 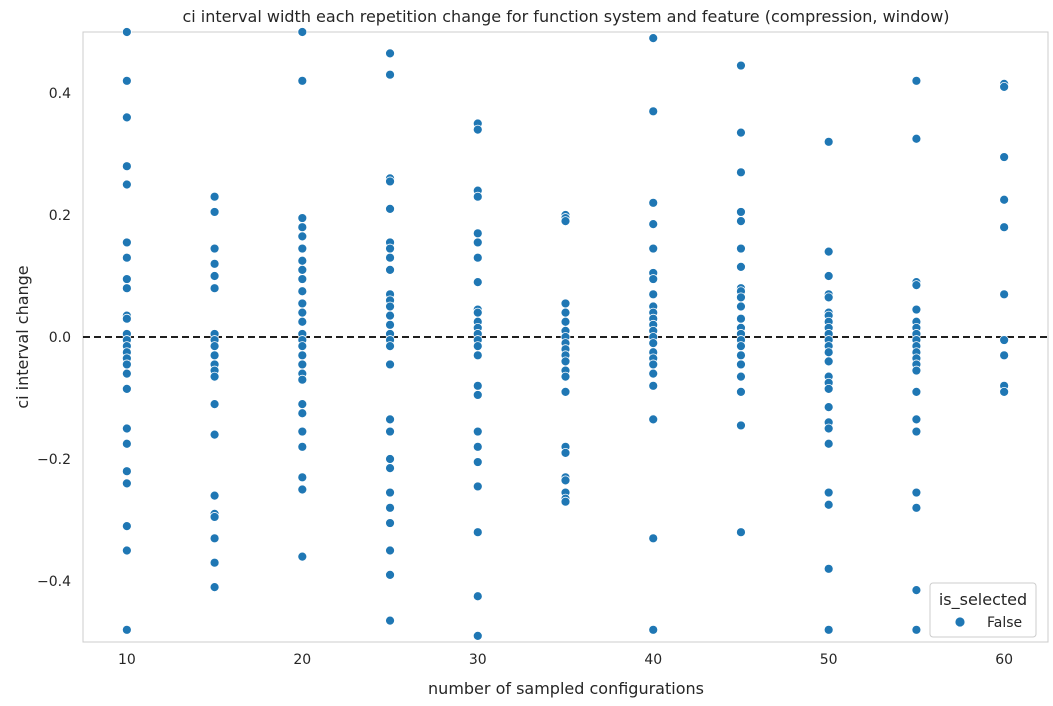 What do you see at coordinates (1004, 660) in the screenshot?
I see `x-tick-label: 60` at bounding box center [1004, 660].